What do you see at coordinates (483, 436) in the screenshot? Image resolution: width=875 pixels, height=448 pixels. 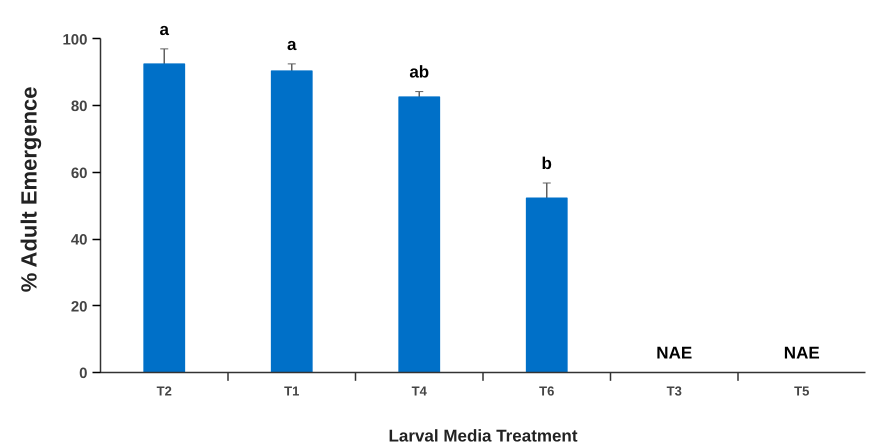 I see `x-axis-title: Larval Media Treatment` at bounding box center [483, 436].